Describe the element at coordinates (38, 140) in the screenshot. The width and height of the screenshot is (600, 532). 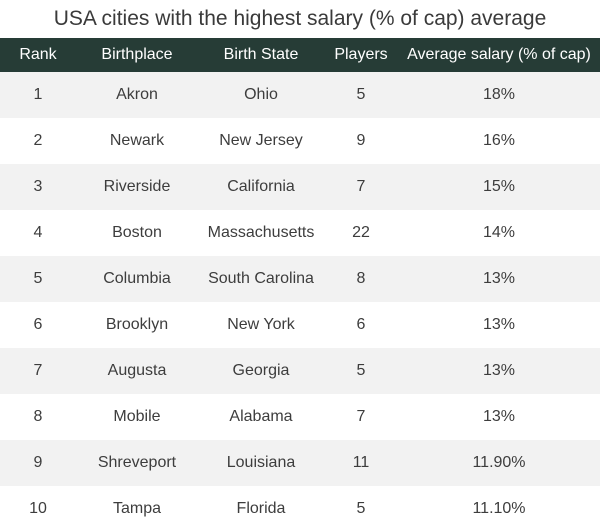
I see `cell-rank: 2` at that location.